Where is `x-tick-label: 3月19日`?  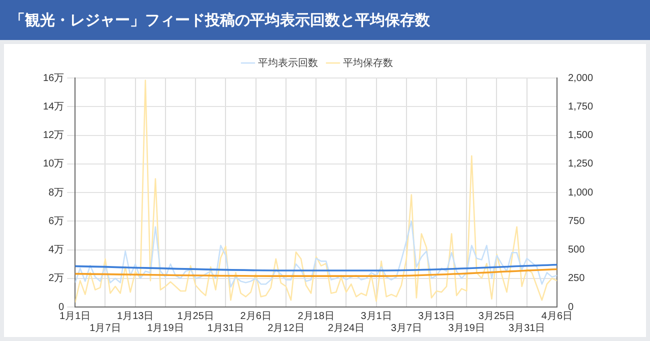 x-tick-label: 3月19日 is located at coordinates (466, 328).